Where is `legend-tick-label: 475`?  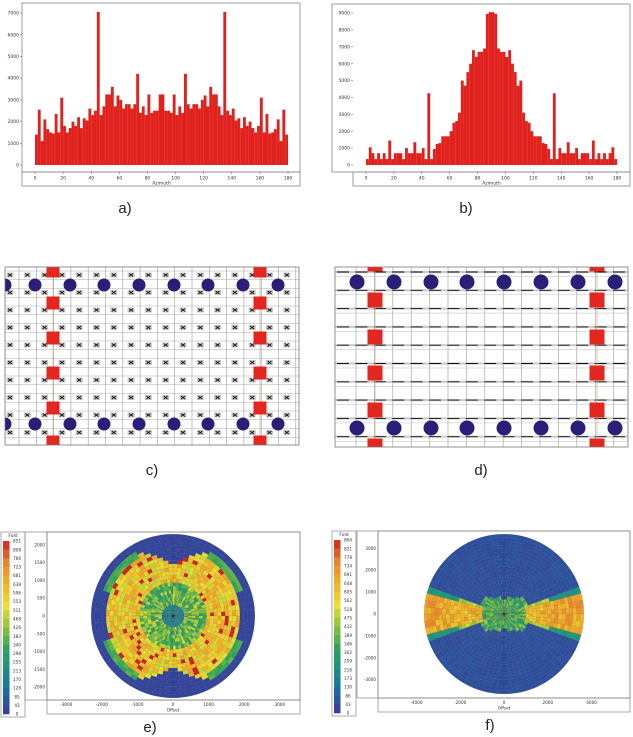
legend-tick-label: 475 is located at coordinates (348, 617).